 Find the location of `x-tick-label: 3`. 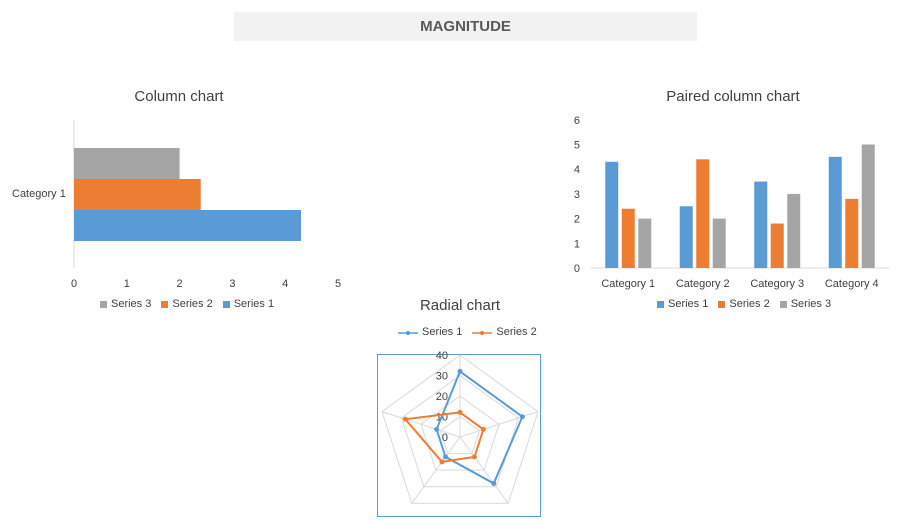

x-tick-label: 3 is located at coordinates (232, 284).